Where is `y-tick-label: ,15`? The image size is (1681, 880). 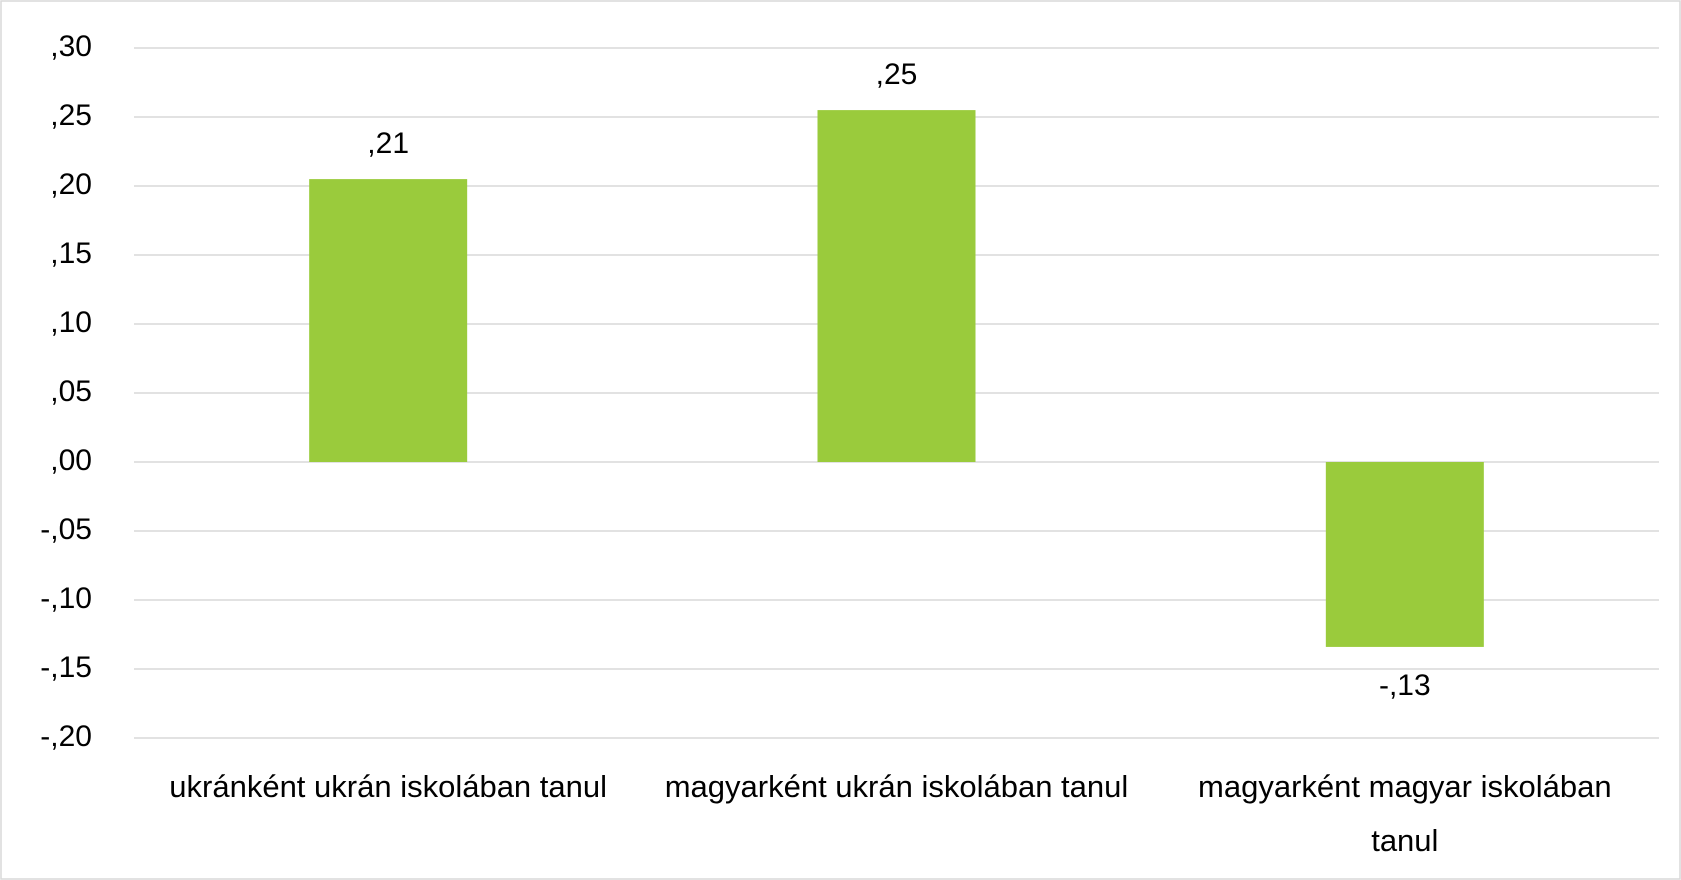 y-tick-label: ,15 is located at coordinates (71, 253).